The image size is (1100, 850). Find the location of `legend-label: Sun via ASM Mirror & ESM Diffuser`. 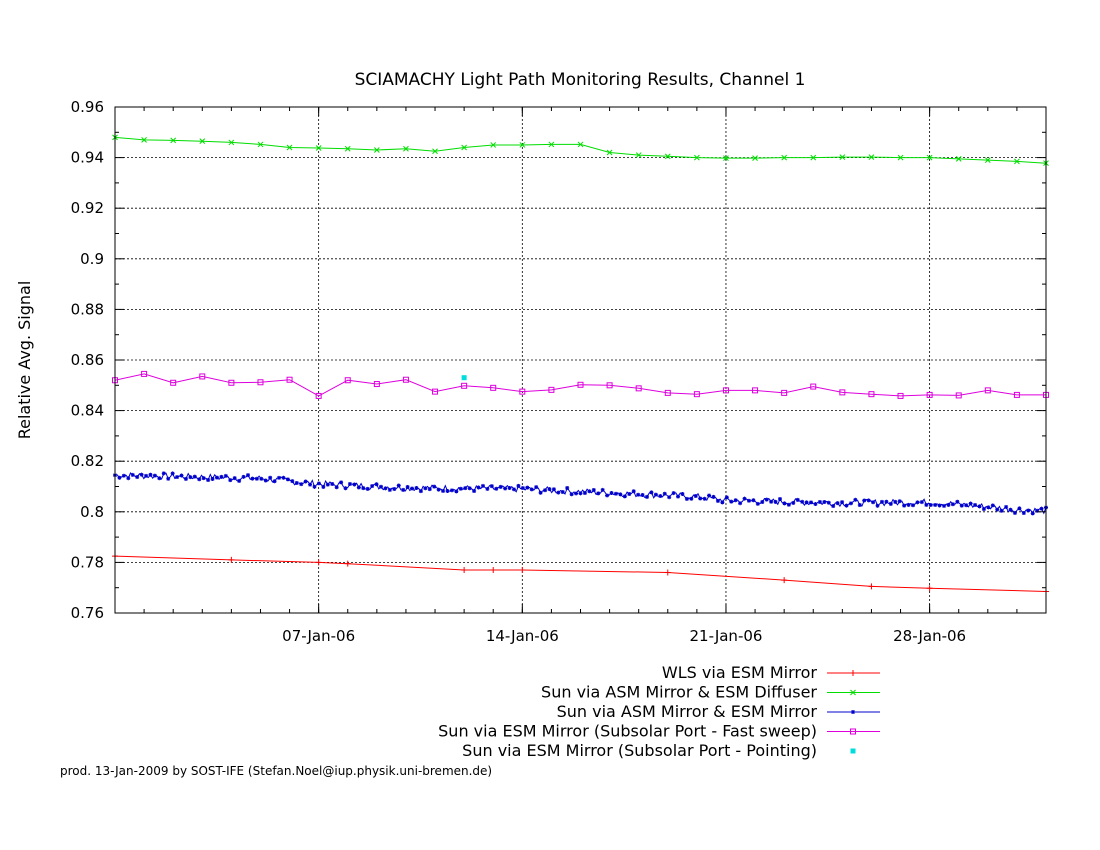

legend-label: Sun via ASM Mirror & ESM Diffuser is located at coordinates (679, 692).